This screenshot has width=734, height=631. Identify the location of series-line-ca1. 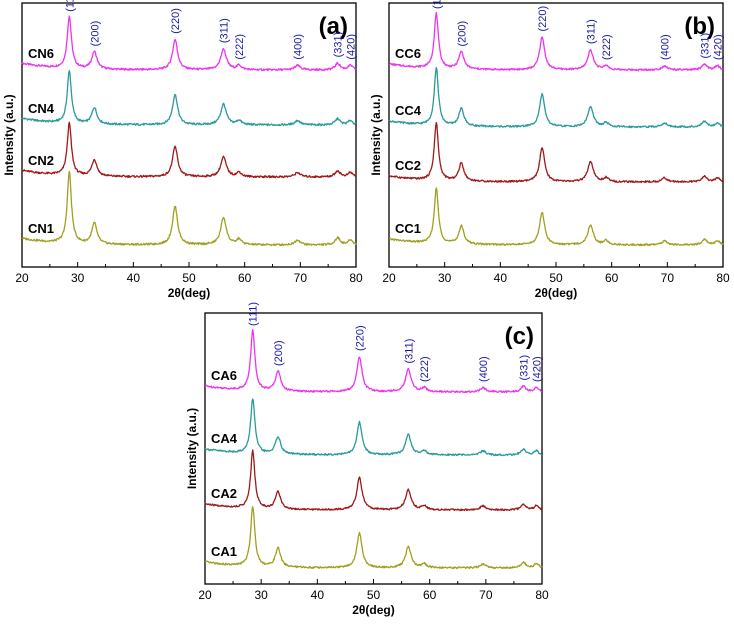
(373, 538).